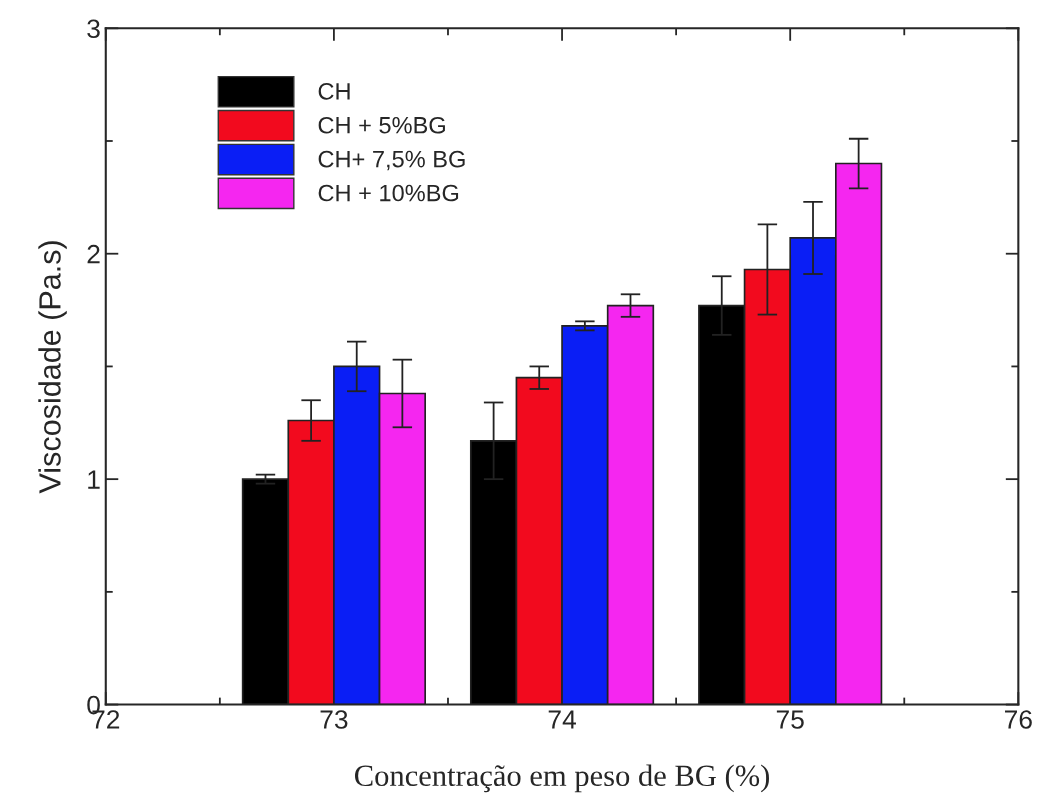 This screenshot has width=1037, height=808. What do you see at coordinates (391, 160) in the screenshot?
I see `legend-label: CH+ 7,5% BG` at bounding box center [391, 160].